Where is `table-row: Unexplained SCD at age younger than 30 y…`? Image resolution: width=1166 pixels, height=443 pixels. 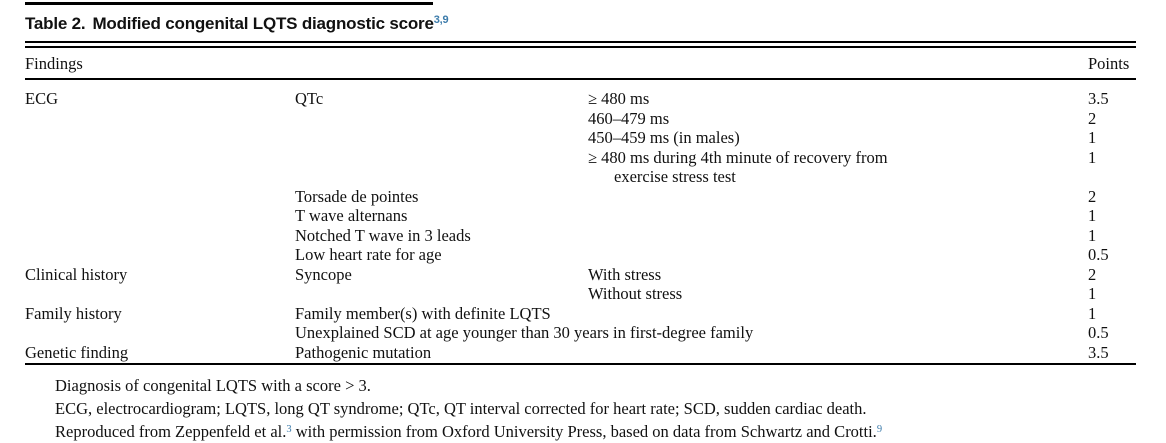 table-row: Unexplained SCD at age younger than 30 y… is located at coordinates (580, 333).